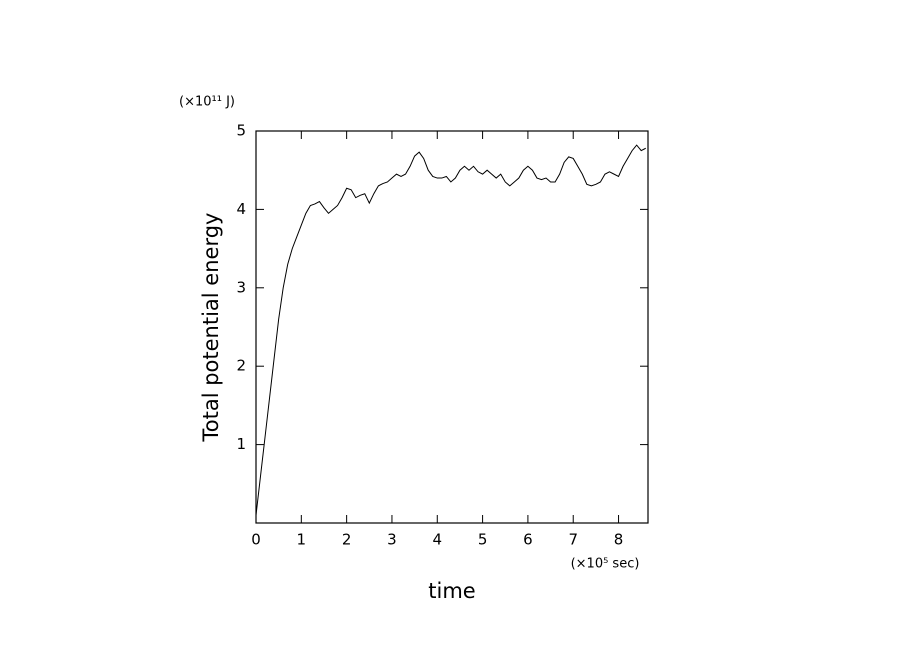 The image size is (904, 654). What do you see at coordinates (483, 540) in the screenshot?
I see `x-tick-label: 5` at bounding box center [483, 540].